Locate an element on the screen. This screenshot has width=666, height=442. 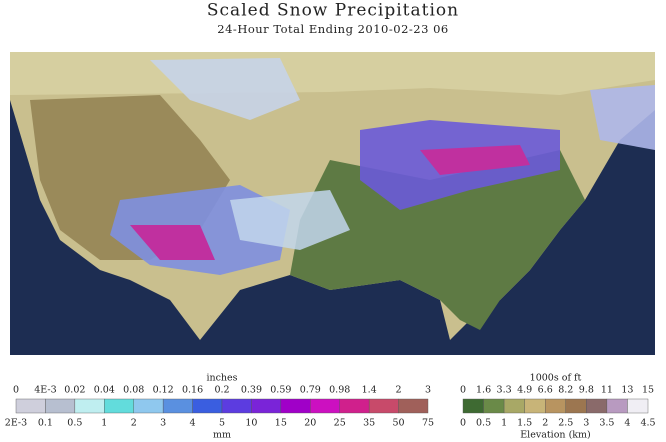
unit-label: mm is located at coordinates (222, 435).